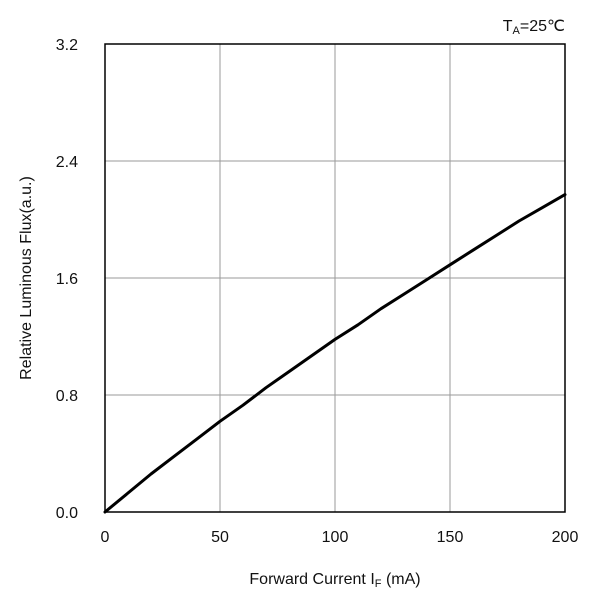 The height and width of the screenshot is (594, 595). Describe the element at coordinates (220, 537) in the screenshot. I see `x-tick-label: 50` at that location.